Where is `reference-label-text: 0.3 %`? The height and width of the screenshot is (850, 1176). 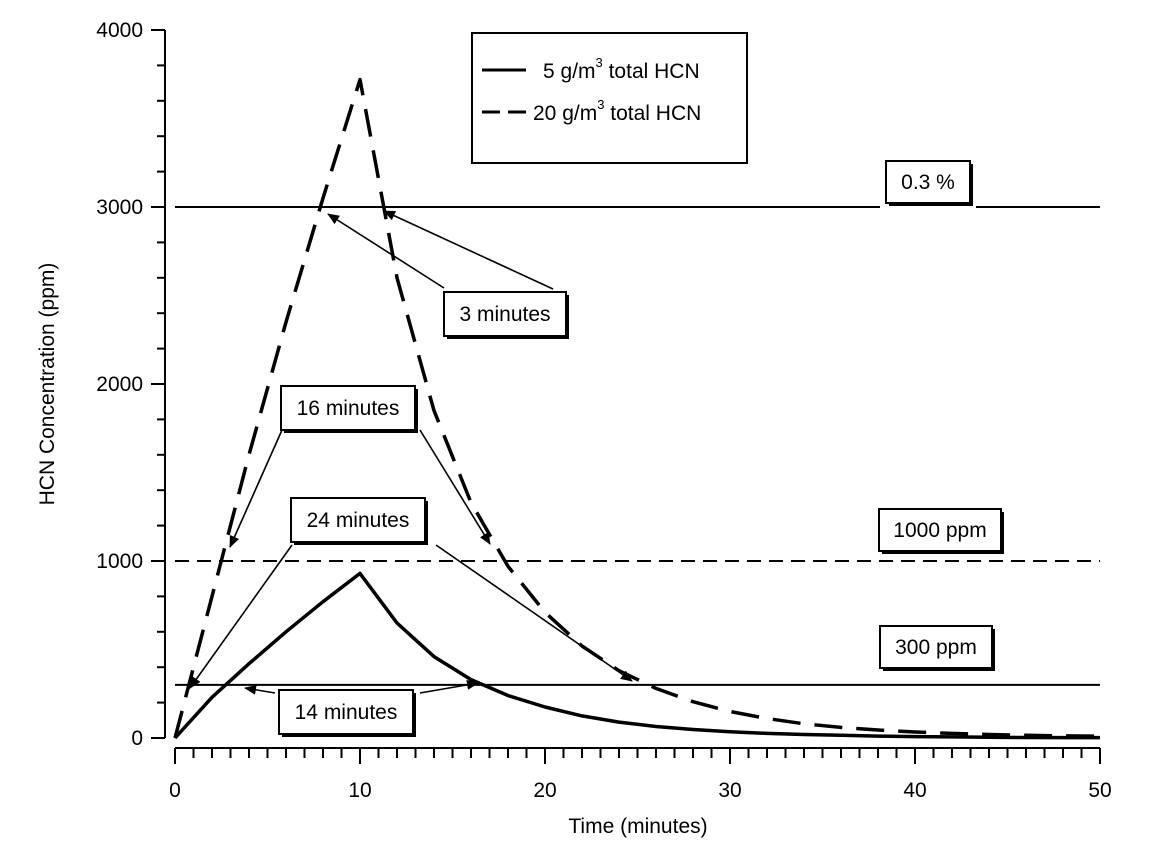
reference-label-text: 0.3 % is located at coordinates (928, 182).